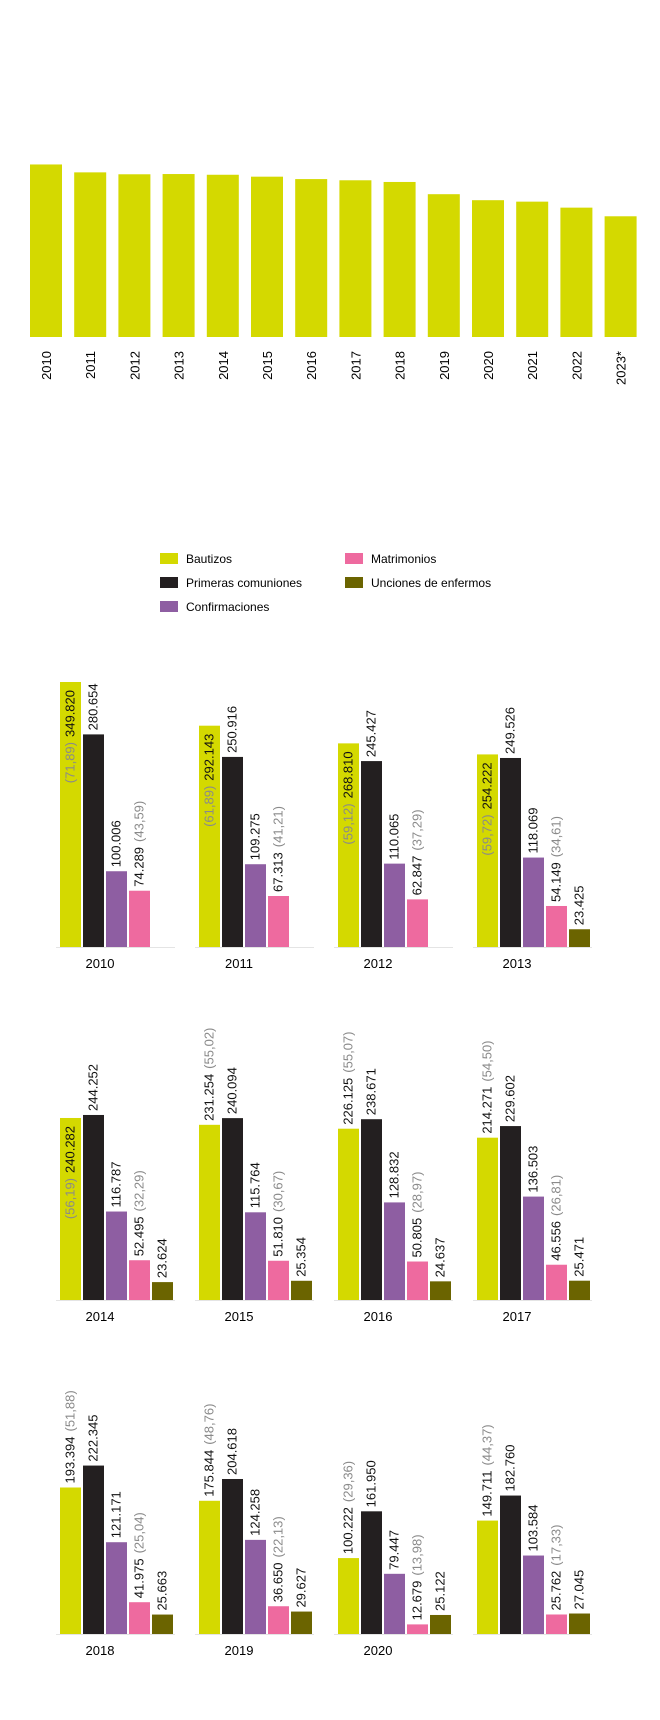 This screenshot has height=1720, width=660. I want to click on bar-label-group: 128.832, so click(394, 1174).